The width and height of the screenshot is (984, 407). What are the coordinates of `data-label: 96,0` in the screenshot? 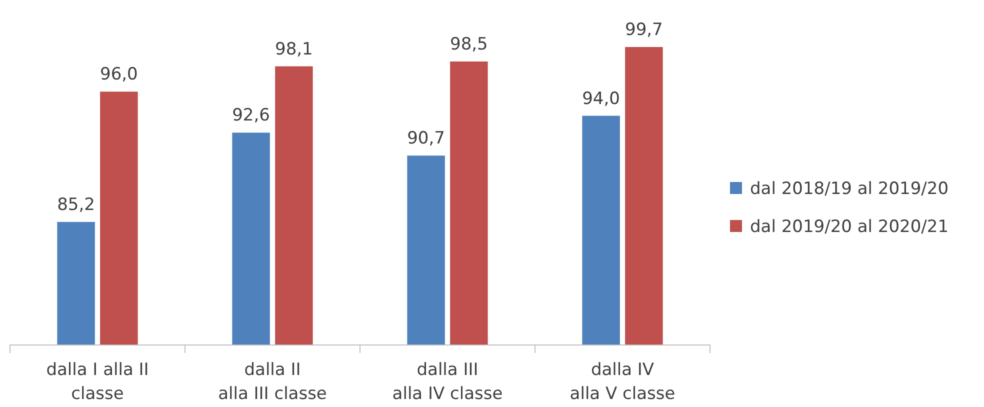 It's located at (119, 74).